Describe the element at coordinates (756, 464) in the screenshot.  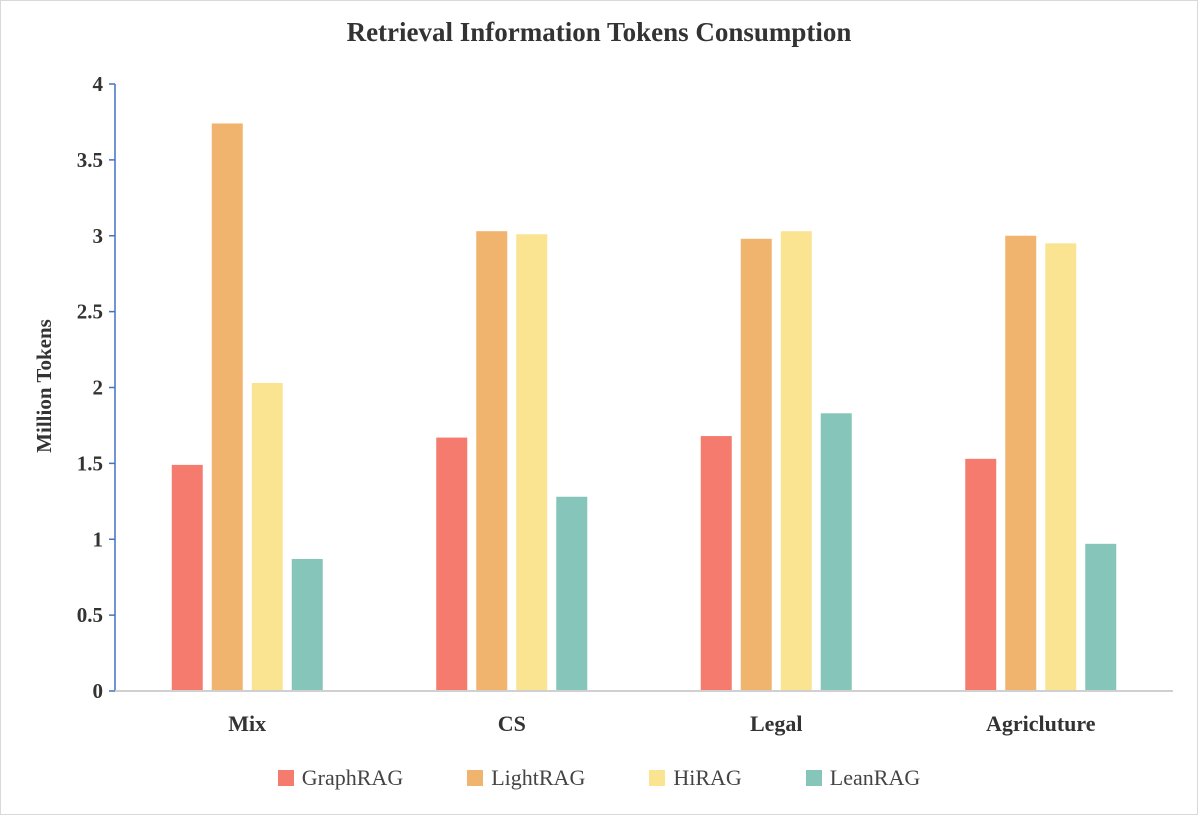
I see `bar-lightrag-legal` at that location.